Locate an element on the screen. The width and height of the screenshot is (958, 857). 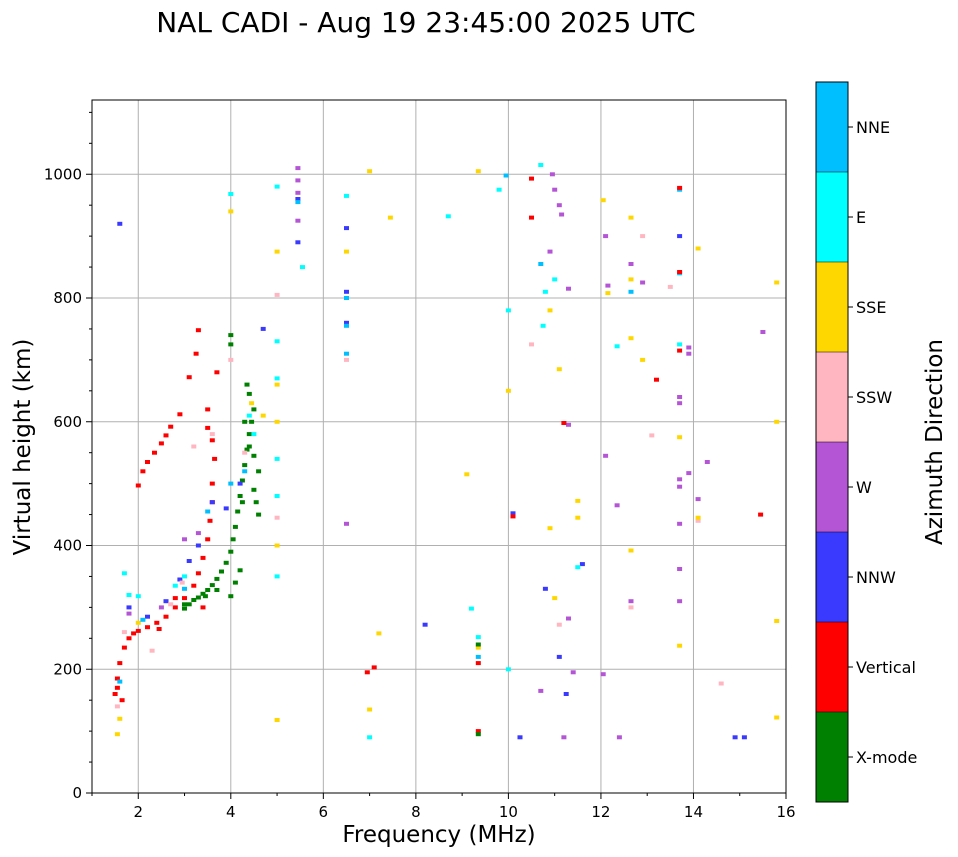
colorbar-frame is located at coordinates (832, 442).